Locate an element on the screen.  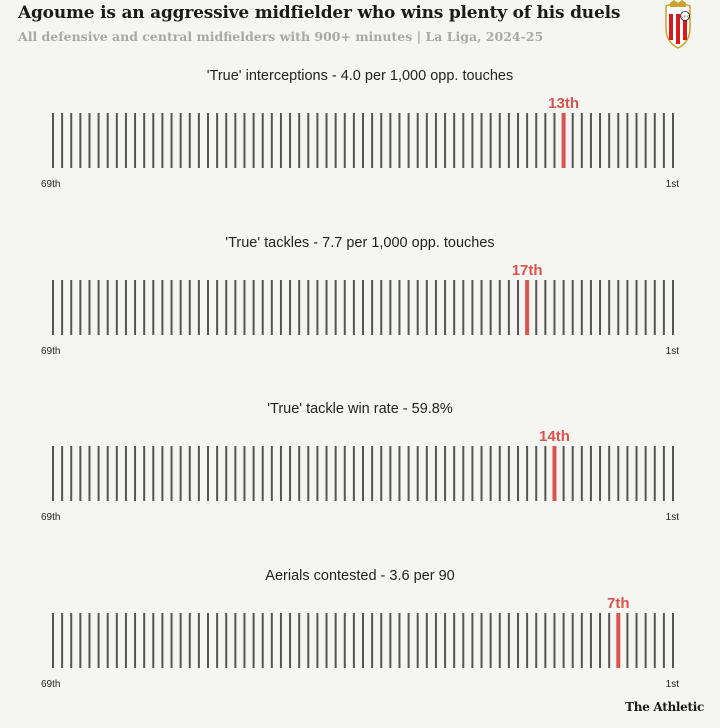
sevilla-crest-icon: S F C is located at coordinates (678, 24).